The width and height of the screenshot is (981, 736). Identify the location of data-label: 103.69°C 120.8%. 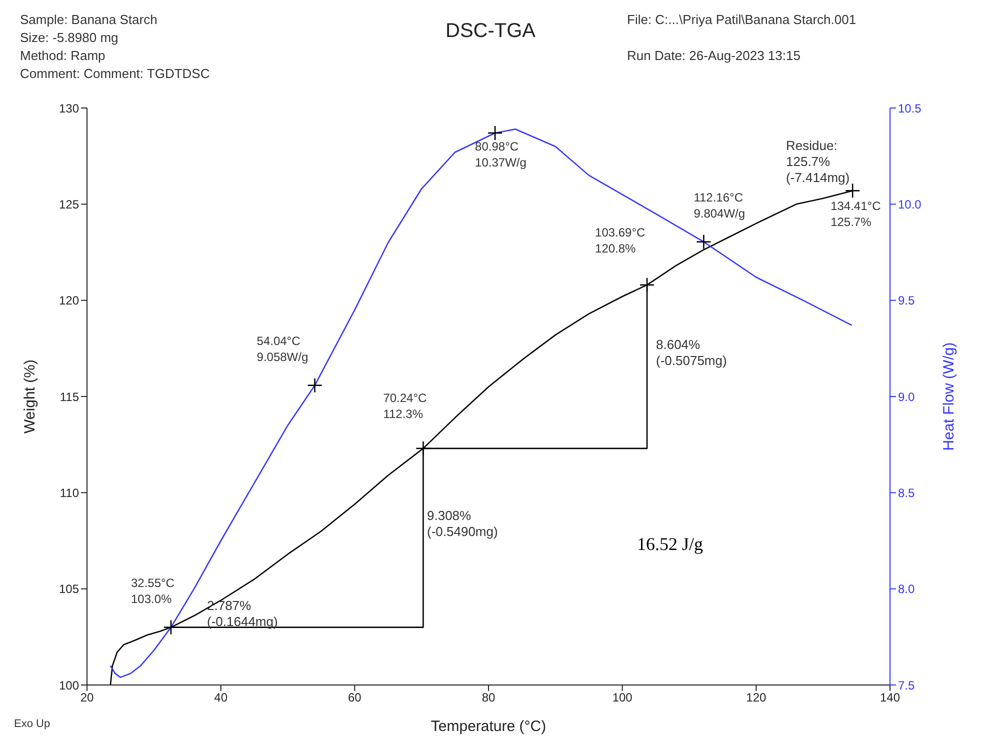
(620, 240).